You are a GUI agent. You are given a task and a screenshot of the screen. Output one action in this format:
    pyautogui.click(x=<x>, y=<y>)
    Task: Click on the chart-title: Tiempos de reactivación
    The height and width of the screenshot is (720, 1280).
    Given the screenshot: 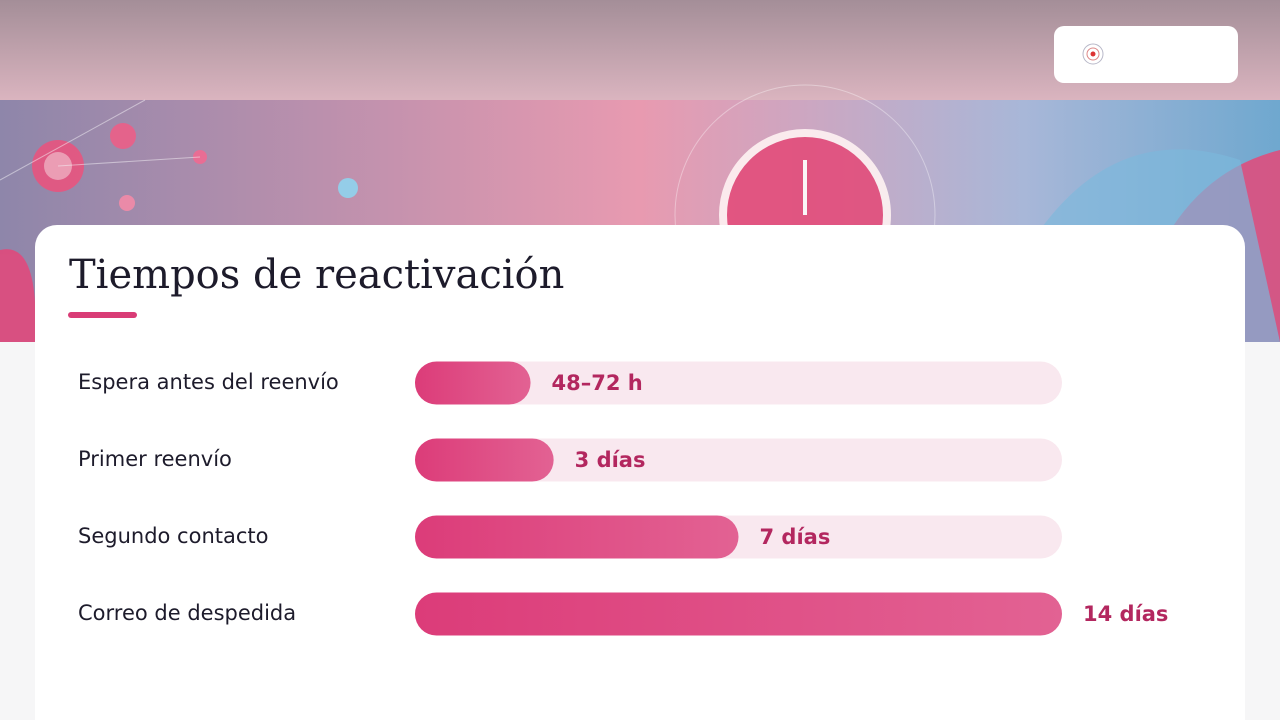 What is the action you would take?
    pyautogui.click(x=316, y=275)
    